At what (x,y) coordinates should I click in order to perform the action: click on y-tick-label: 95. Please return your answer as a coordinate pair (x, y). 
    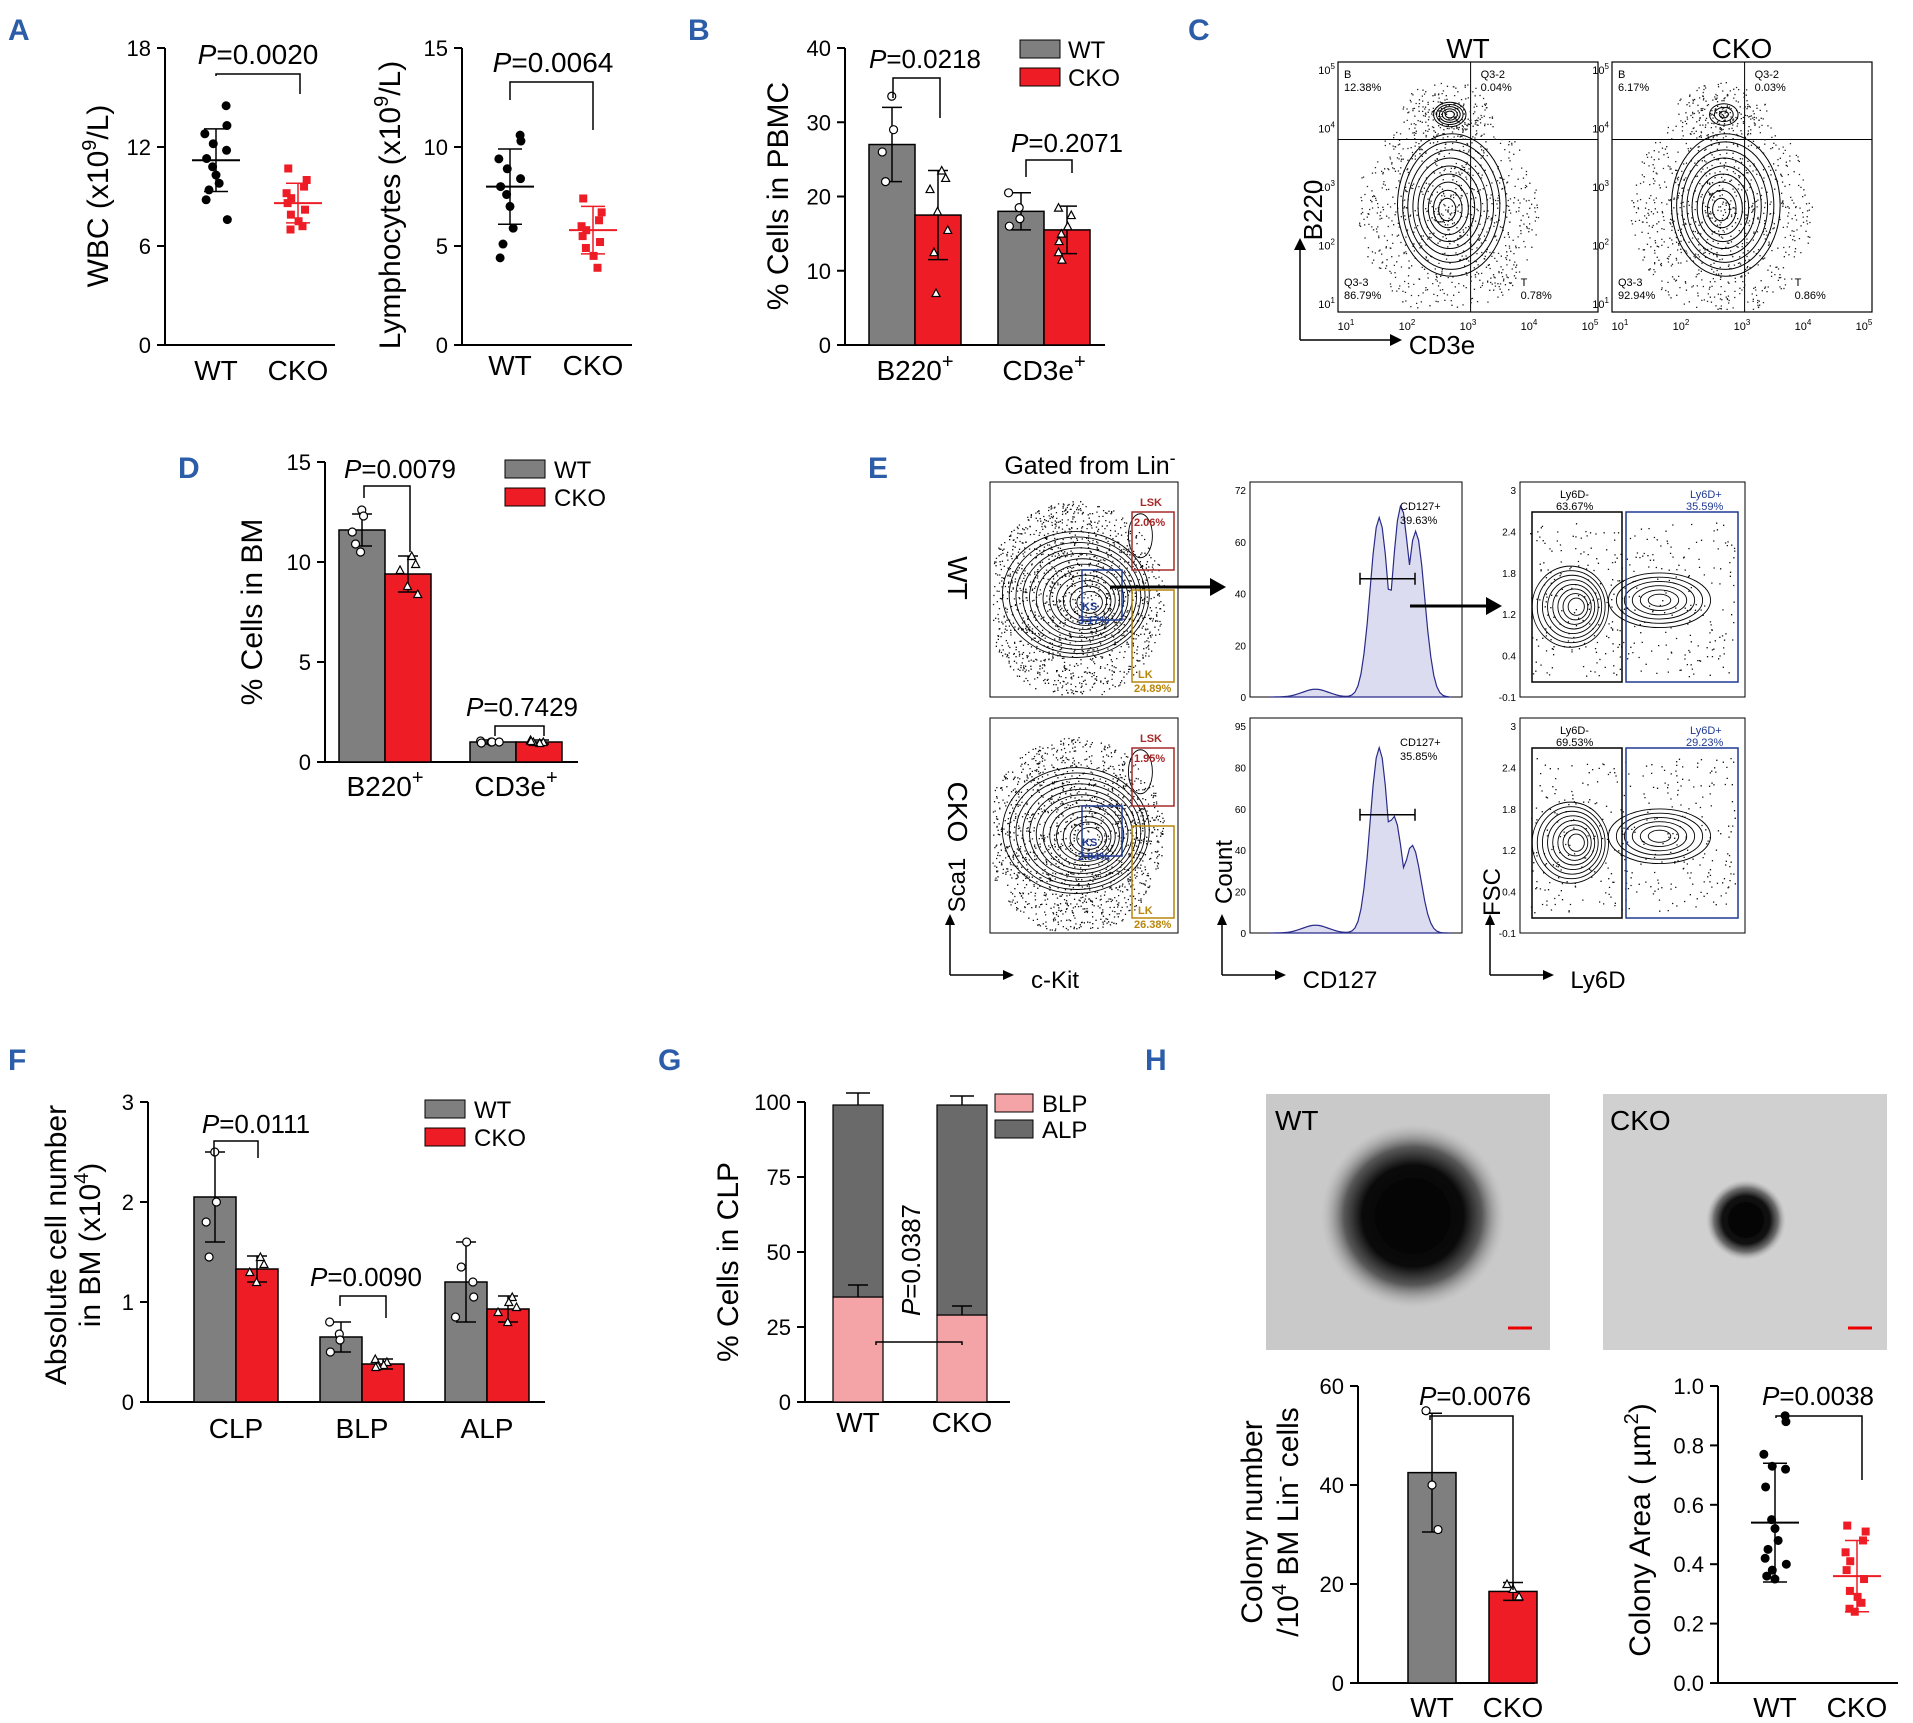
    Looking at the image, I should click on (1241, 727).